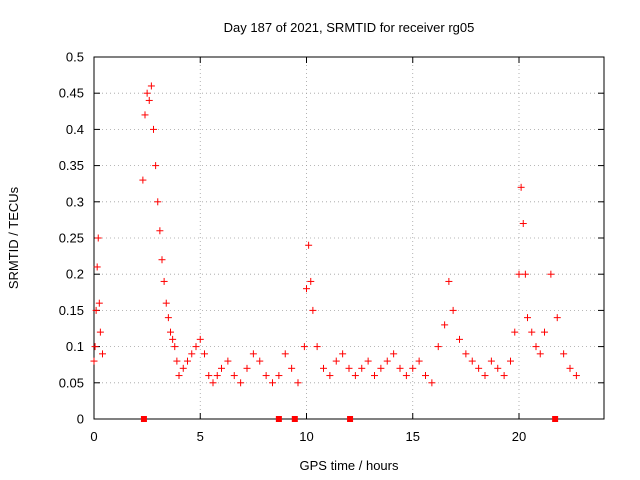 This screenshot has height=480, width=640. Describe the element at coordinates (80, 419) in the screenshot. I see `y-tick-label: 0` at that location.